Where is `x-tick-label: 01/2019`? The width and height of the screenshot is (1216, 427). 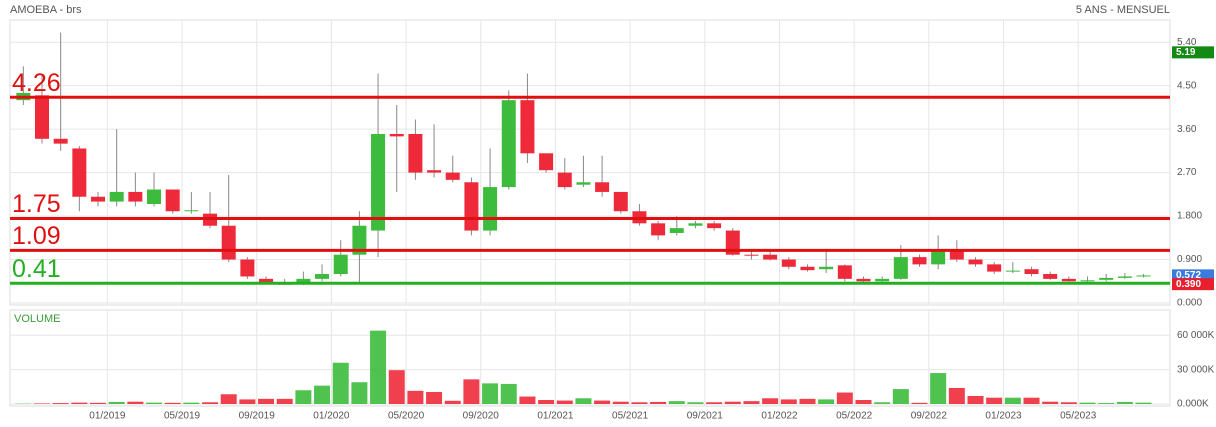
x-tick-label: 01/2019 is located at coordinates (107, 416).